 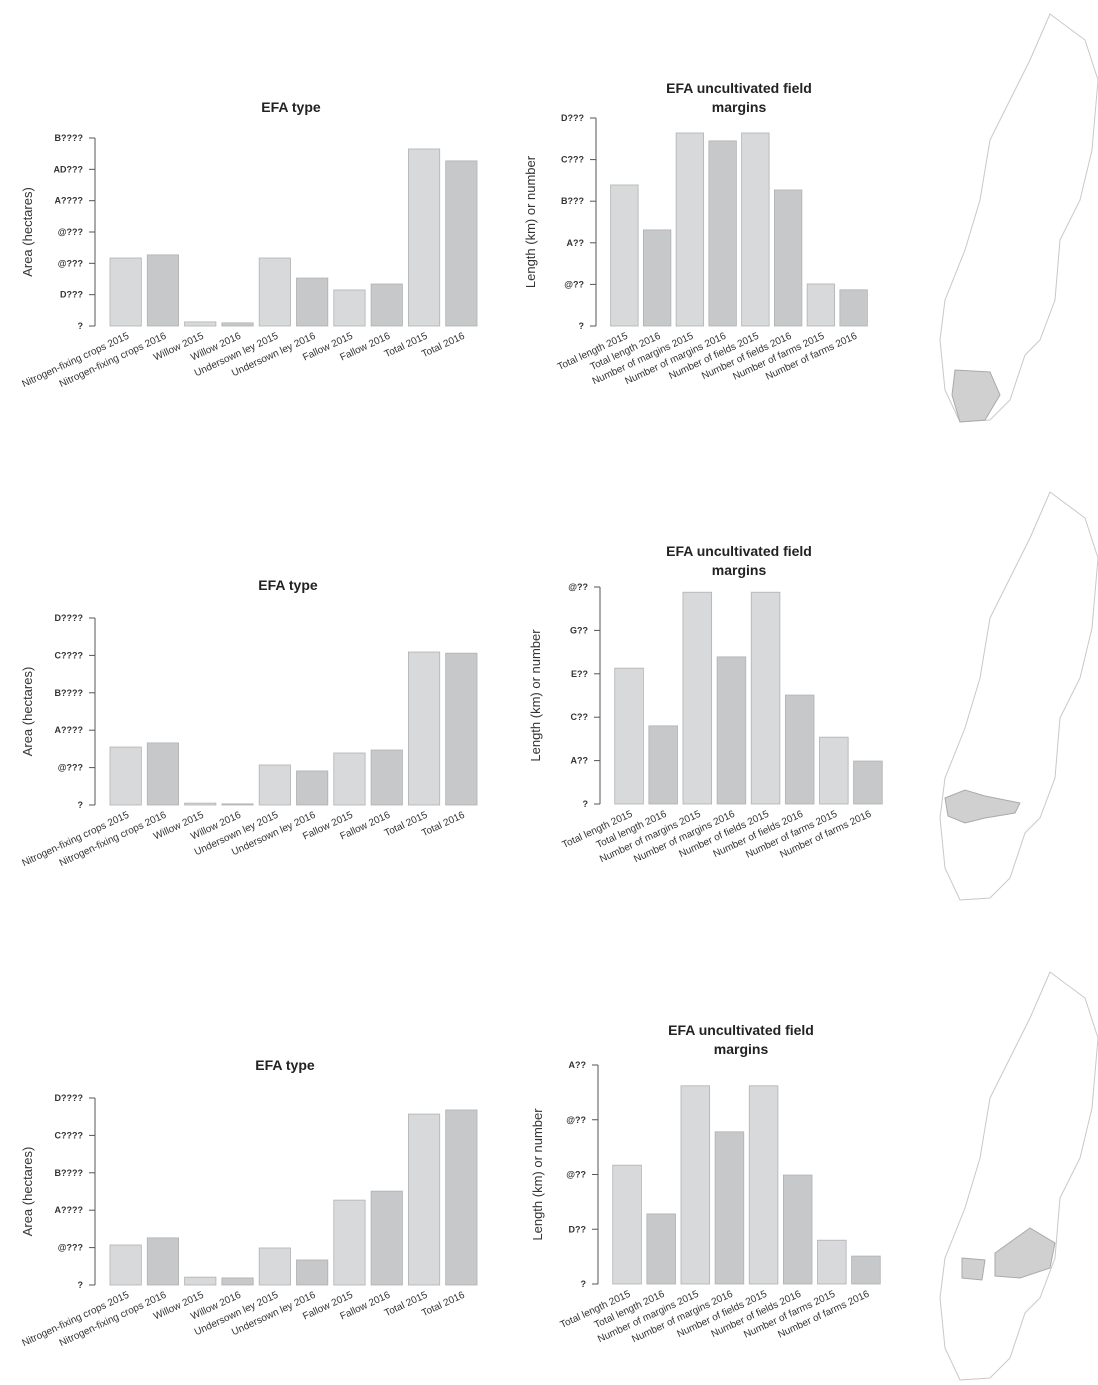 I want to click on y-tick-label: E??, so click(x=579, y=674).